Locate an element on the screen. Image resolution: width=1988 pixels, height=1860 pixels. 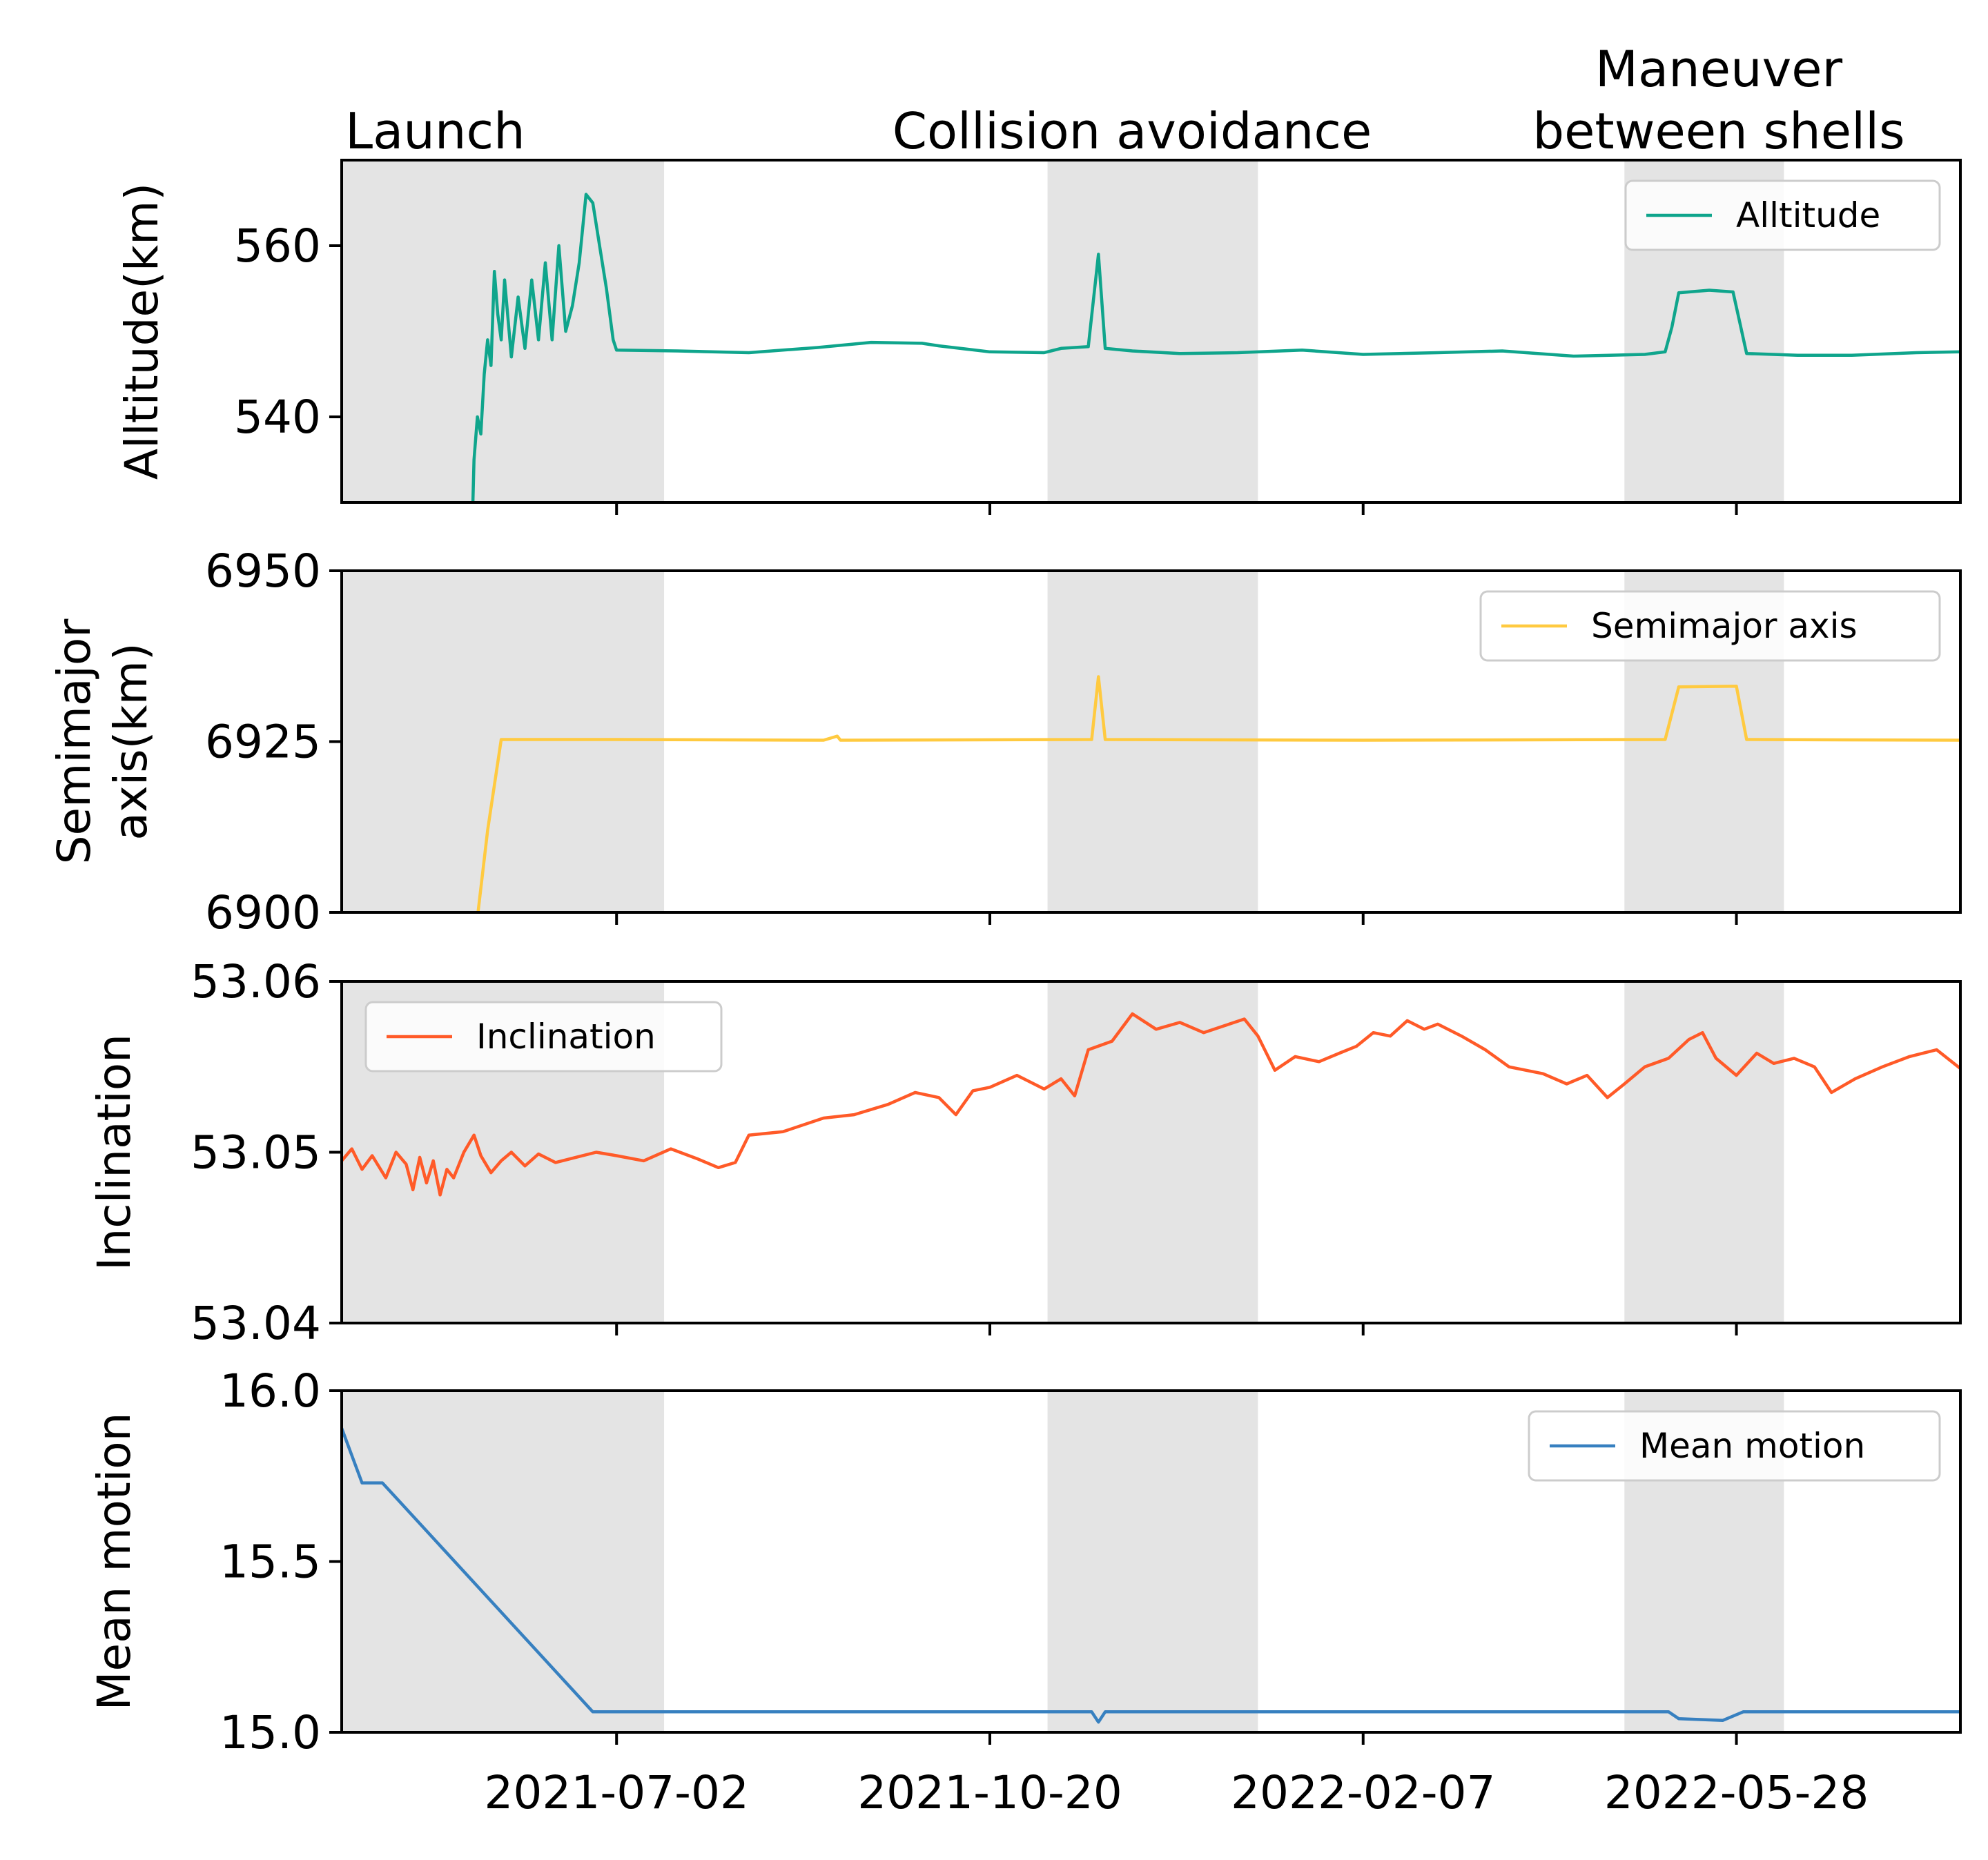
y-axis-label-line: axis(km) is located at coordinates (130, 741).